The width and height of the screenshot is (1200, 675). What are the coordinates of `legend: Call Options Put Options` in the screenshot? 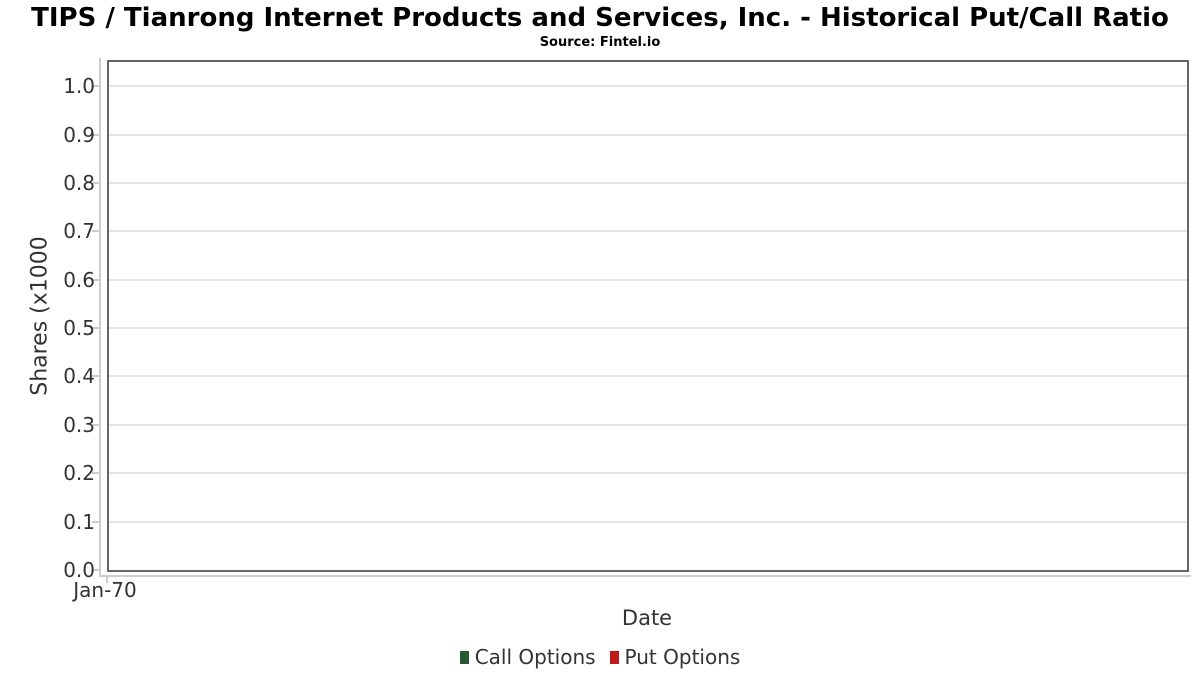 It's located at (600, 657).